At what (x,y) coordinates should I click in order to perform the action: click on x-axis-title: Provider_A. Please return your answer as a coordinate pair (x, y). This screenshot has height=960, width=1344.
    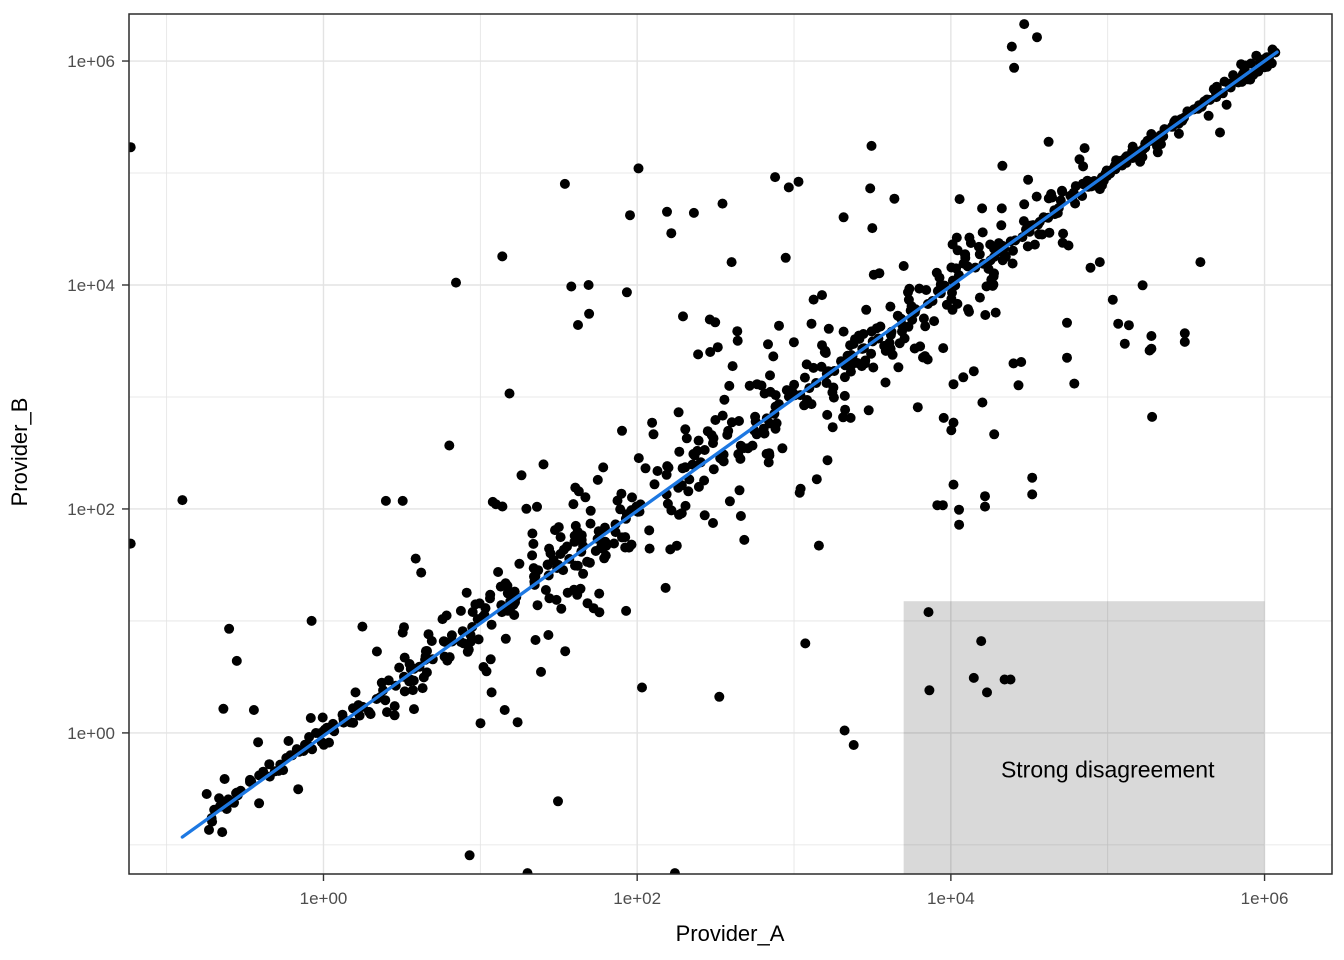
    Looking at the image, I should click on (730, 933).